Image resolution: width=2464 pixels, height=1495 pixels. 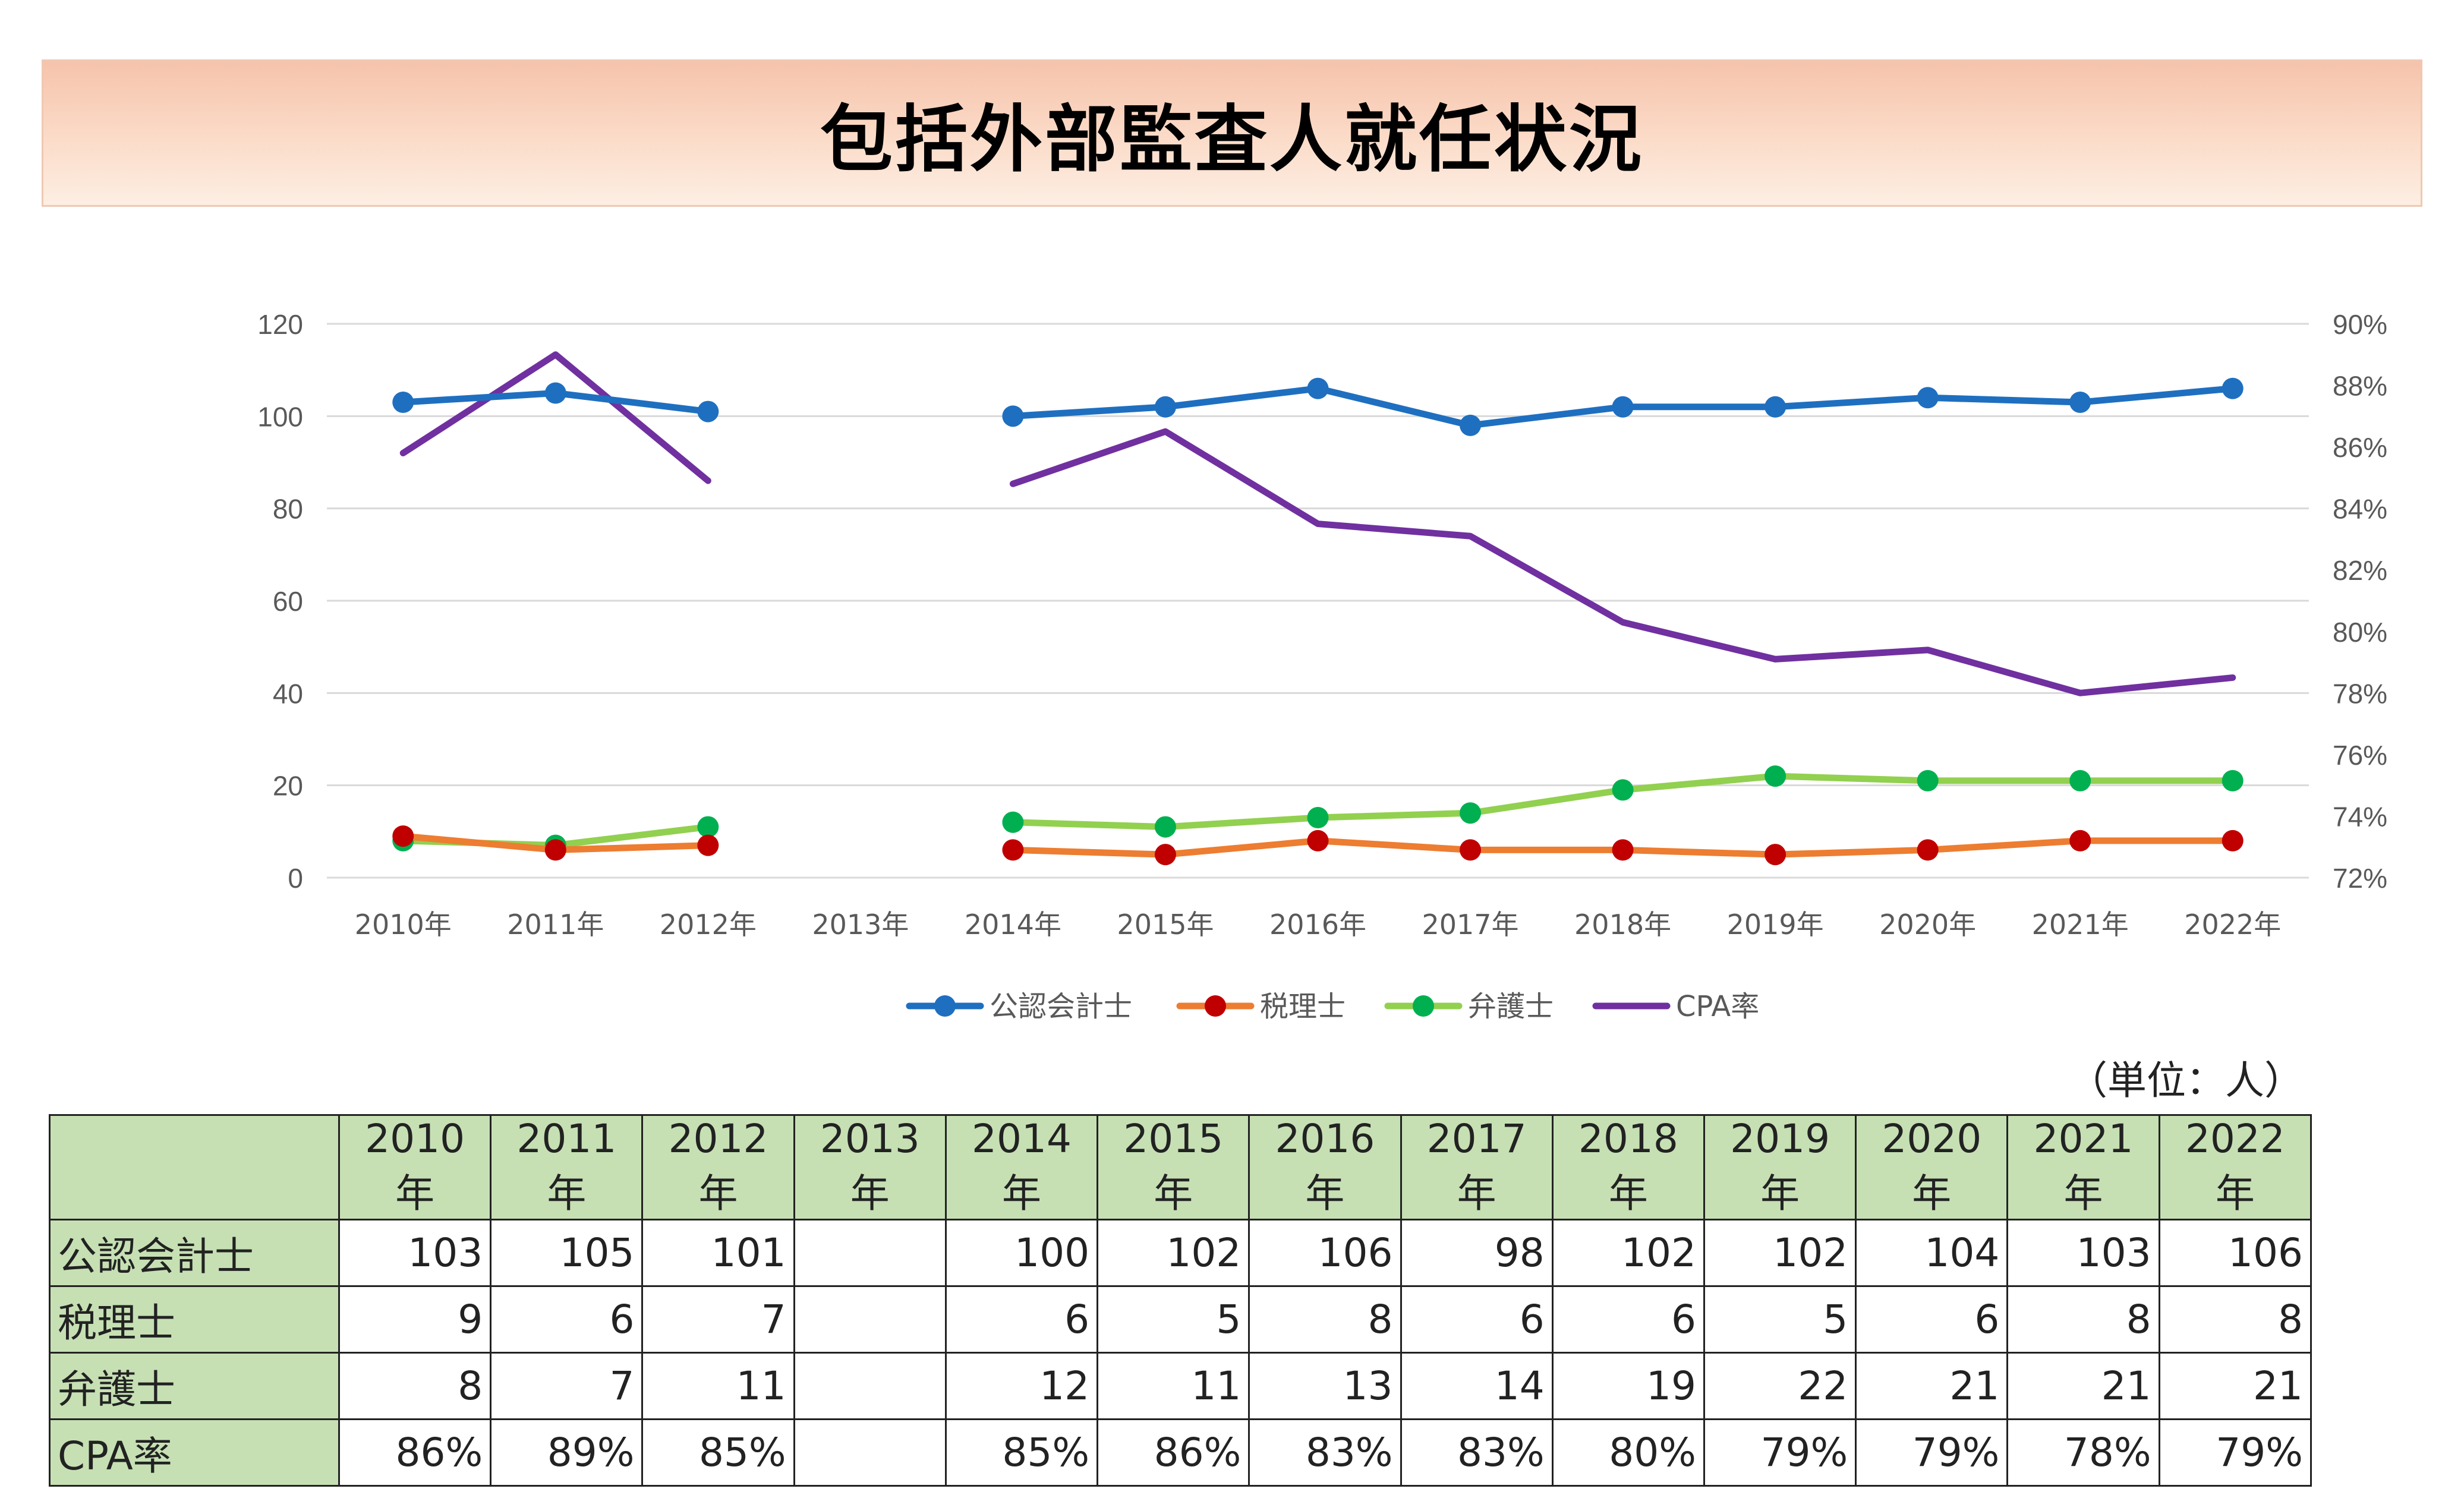 What do you see at coordinates (1232, 139) in the screenshot?
I see `page-title: 包括外部監査人就任状況` at bounding box center [1232, 139].